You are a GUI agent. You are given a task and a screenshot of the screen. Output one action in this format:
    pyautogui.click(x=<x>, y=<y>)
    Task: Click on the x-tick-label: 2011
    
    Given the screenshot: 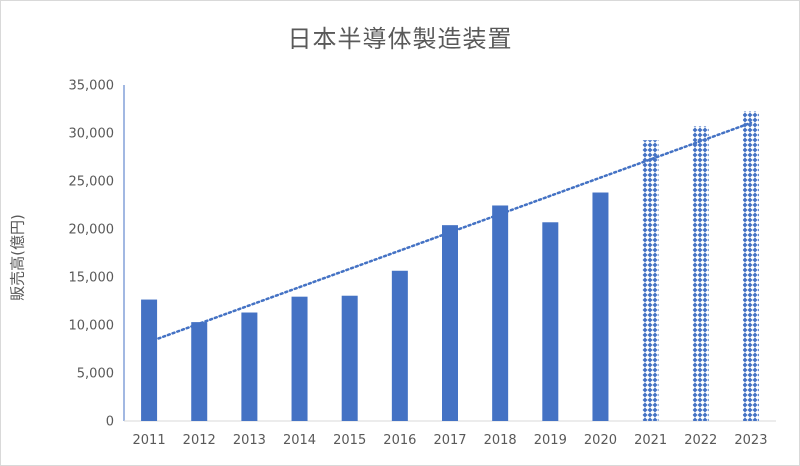 What is the action you would take?
    pyautogui.click(x=149, y=440)
    